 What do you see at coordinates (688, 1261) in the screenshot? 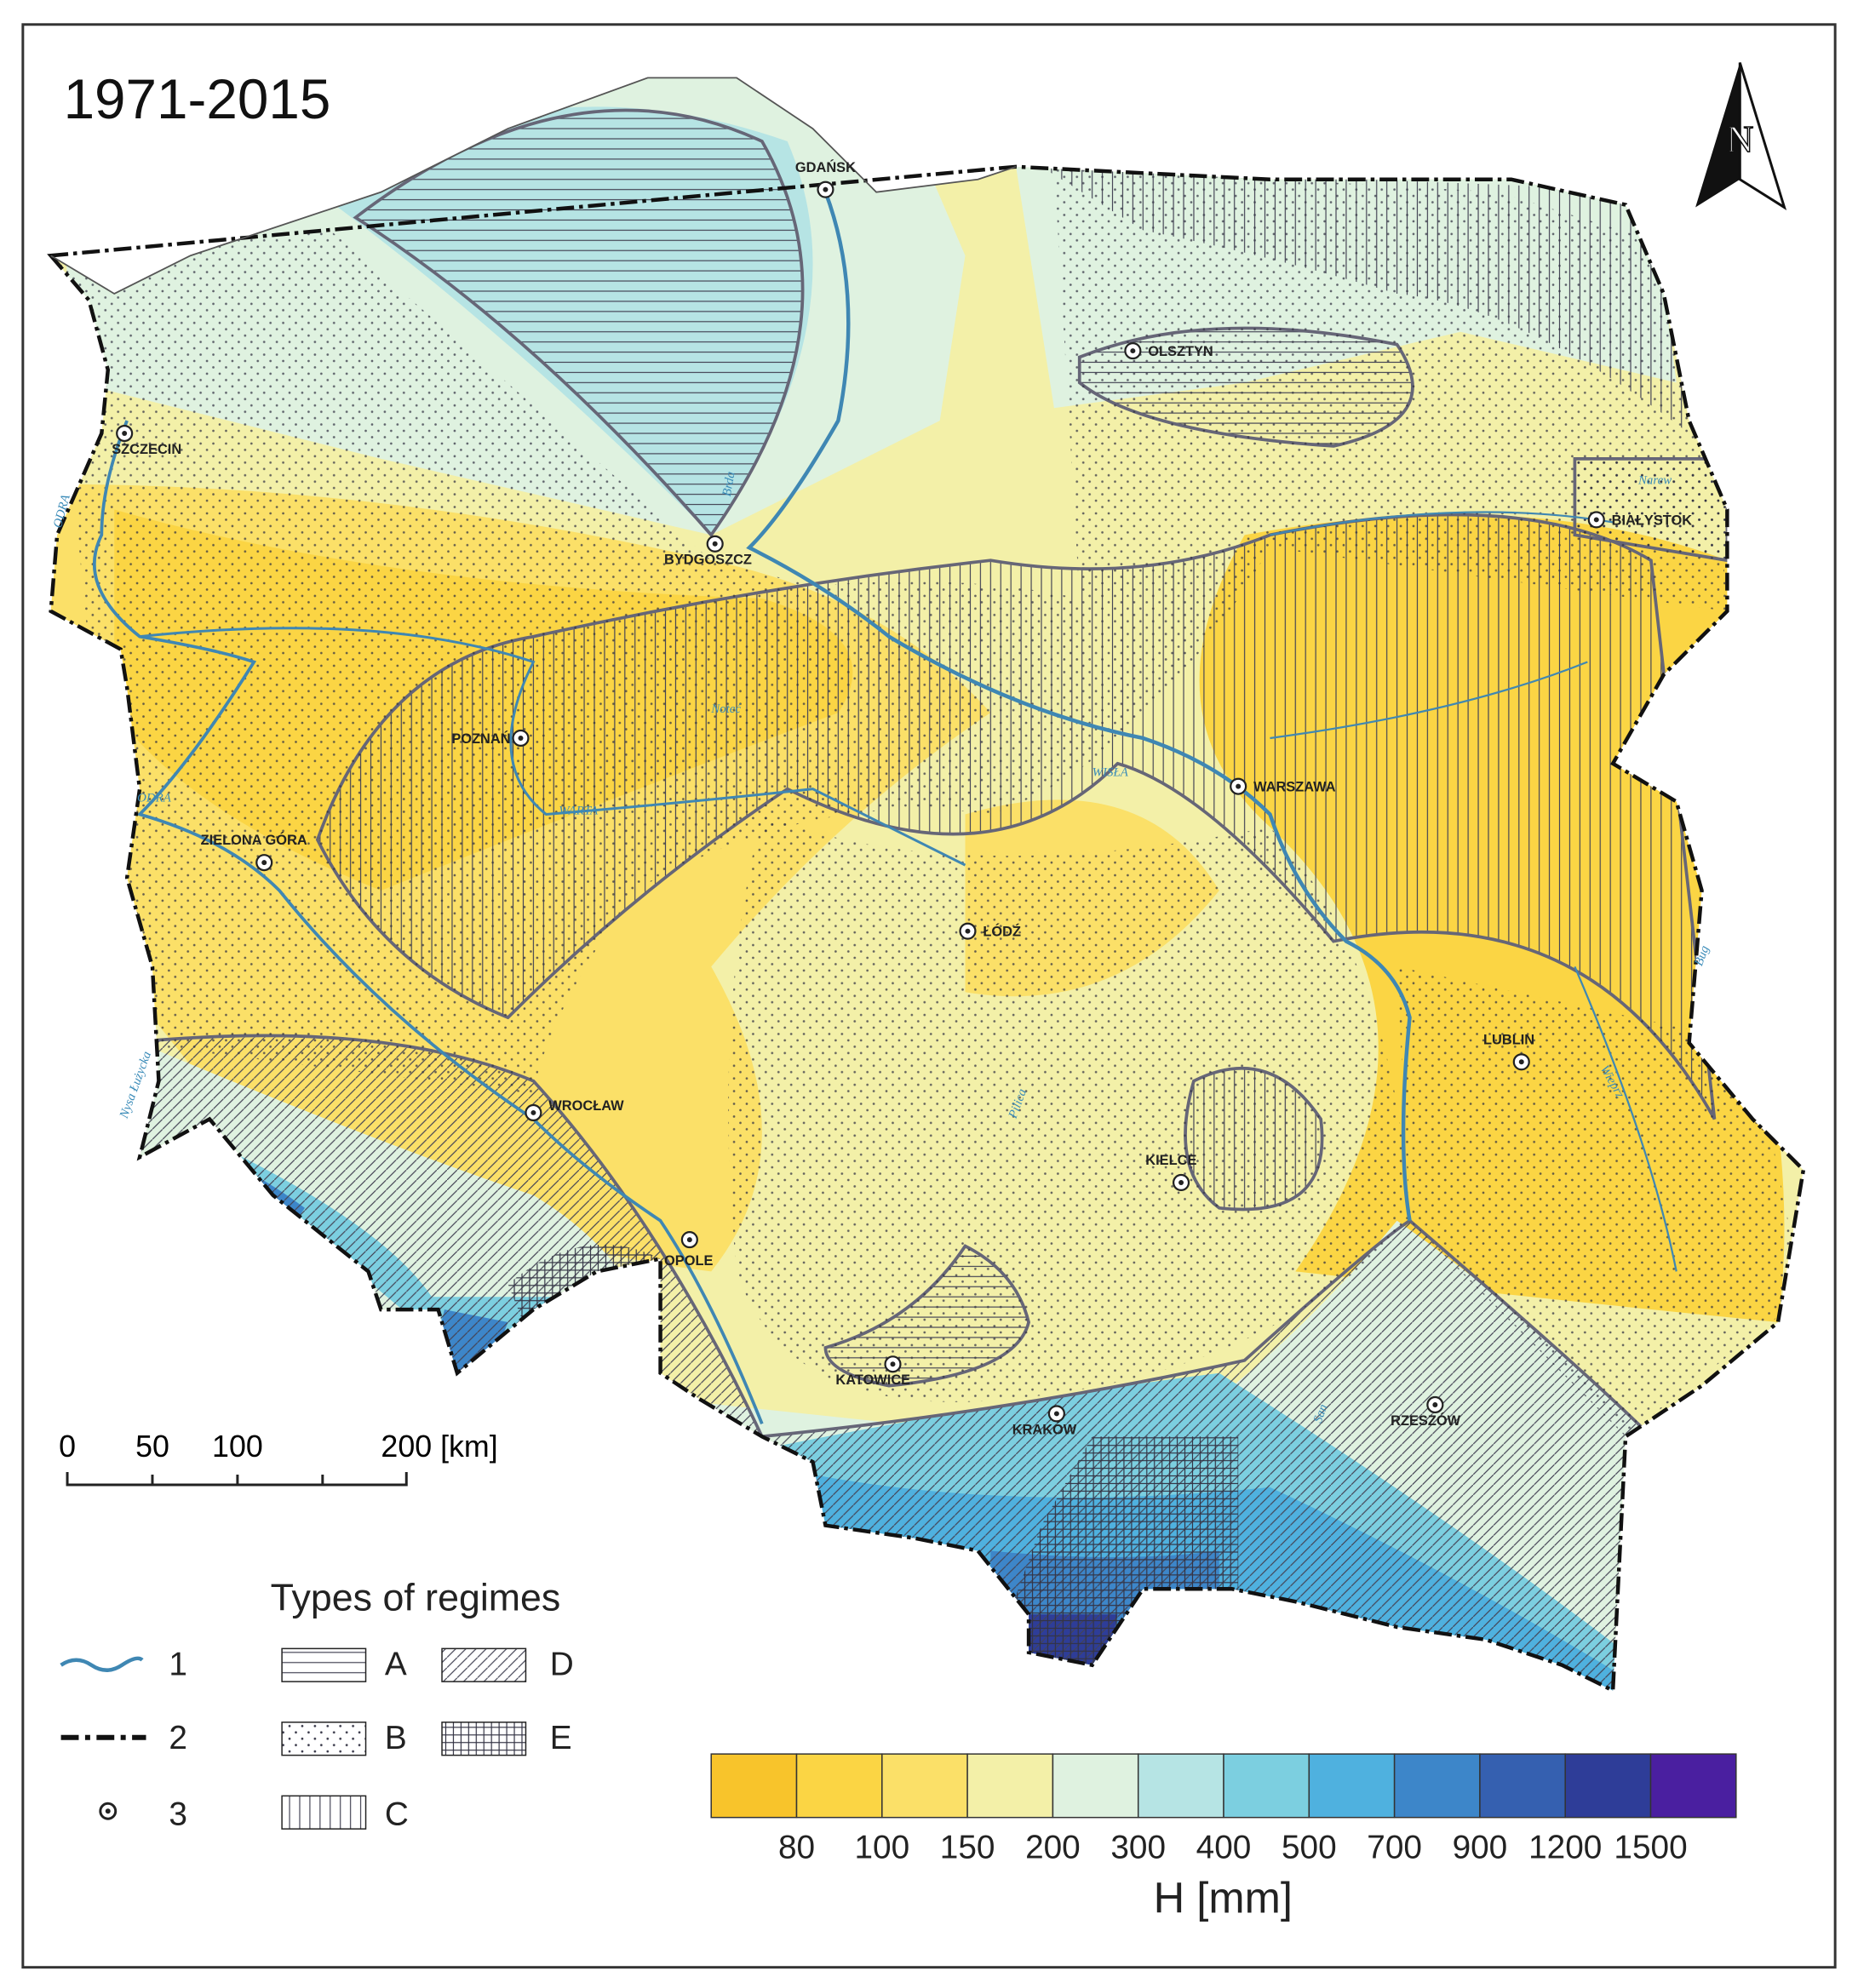
I see `city-label: OPOLE` at bounding box center [688, 1261].